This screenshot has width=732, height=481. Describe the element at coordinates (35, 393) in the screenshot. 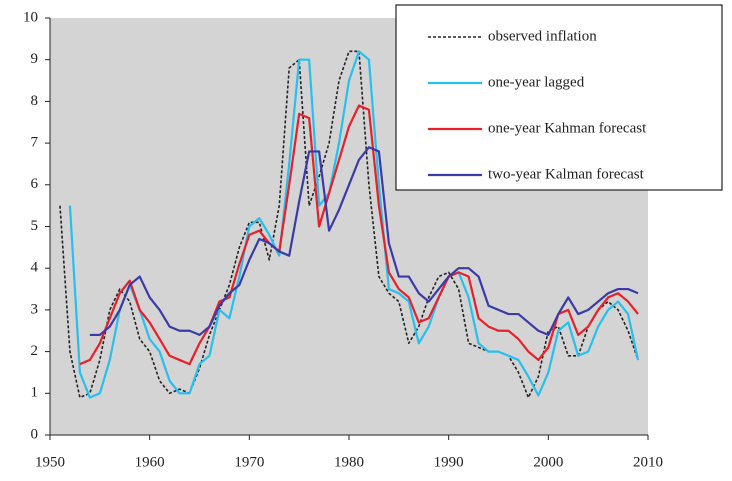

I see `y-tick-label: 1` at that location.